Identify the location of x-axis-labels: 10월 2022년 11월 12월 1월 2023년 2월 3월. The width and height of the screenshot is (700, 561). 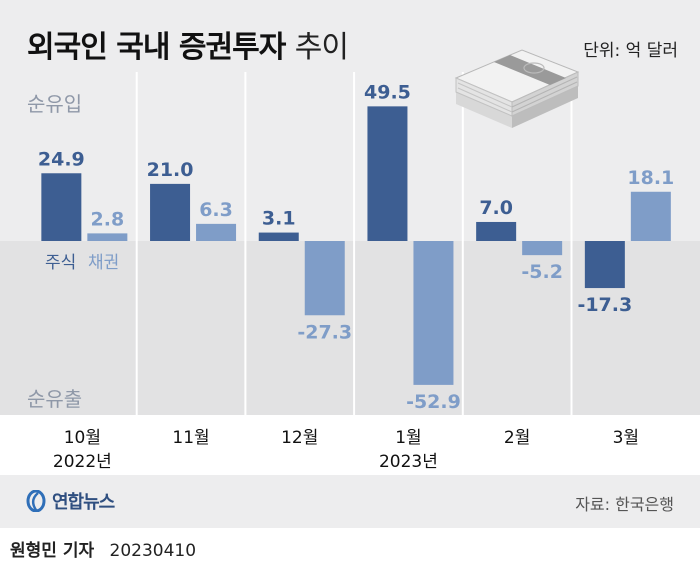
(346, 450).